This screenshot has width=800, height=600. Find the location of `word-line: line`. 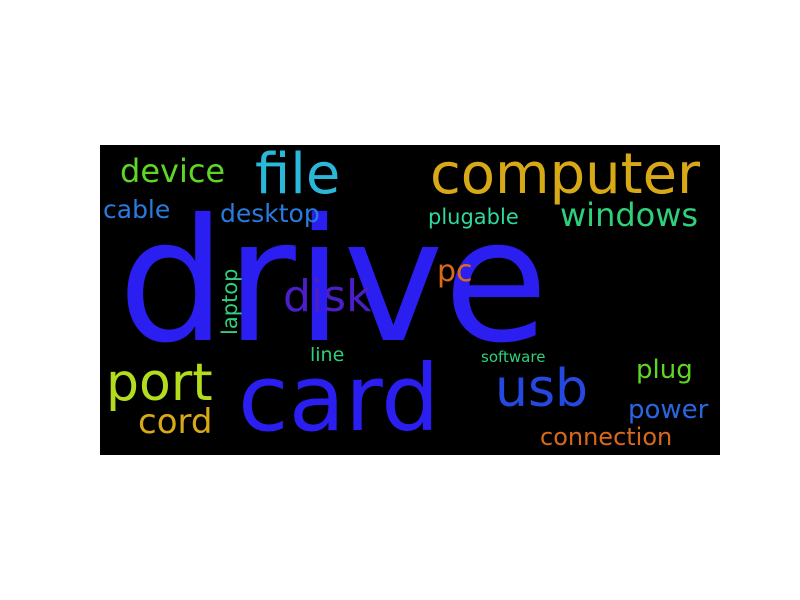

word-line: line is located at coordinates (327, 355).